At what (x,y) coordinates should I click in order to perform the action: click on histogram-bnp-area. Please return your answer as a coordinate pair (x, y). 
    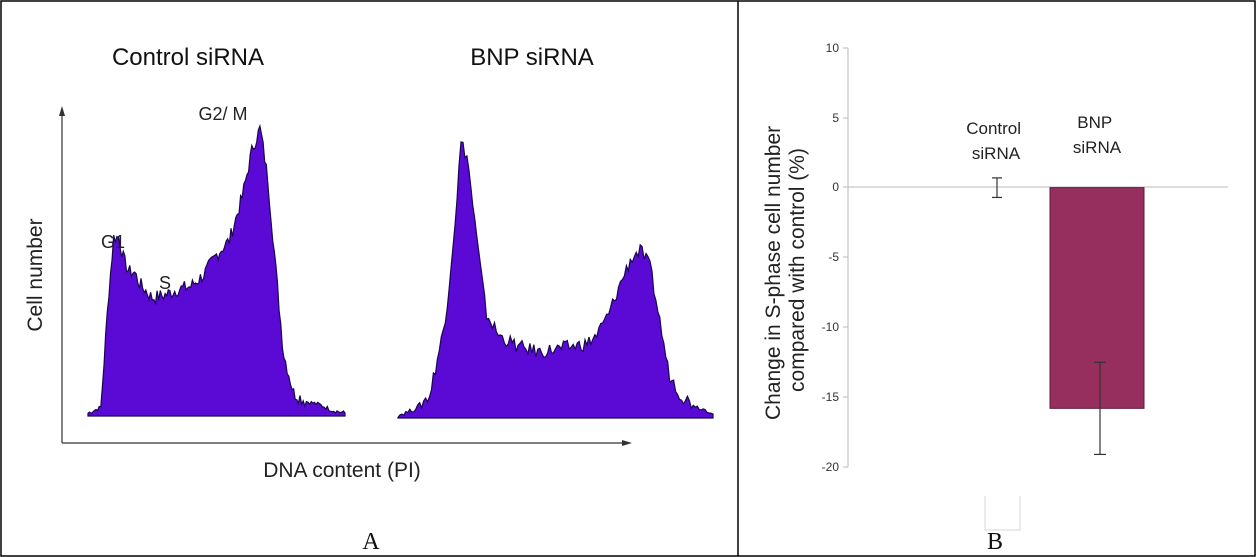
    Looking at the image, I should click on (555, 280).